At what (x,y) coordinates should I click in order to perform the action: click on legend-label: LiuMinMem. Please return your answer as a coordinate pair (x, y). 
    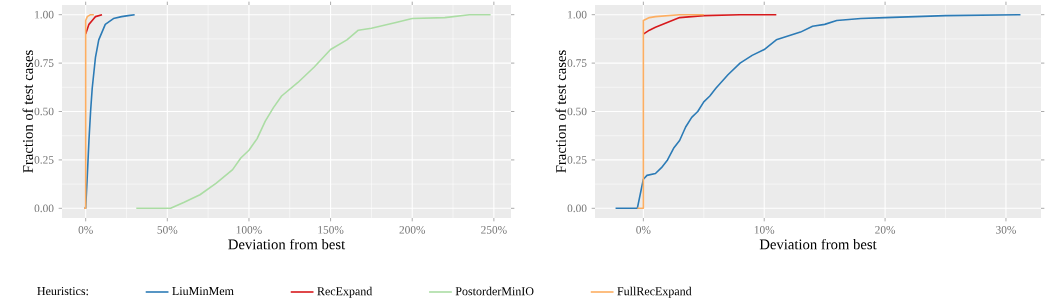
    Looking at the image, I should click on (203, 291).